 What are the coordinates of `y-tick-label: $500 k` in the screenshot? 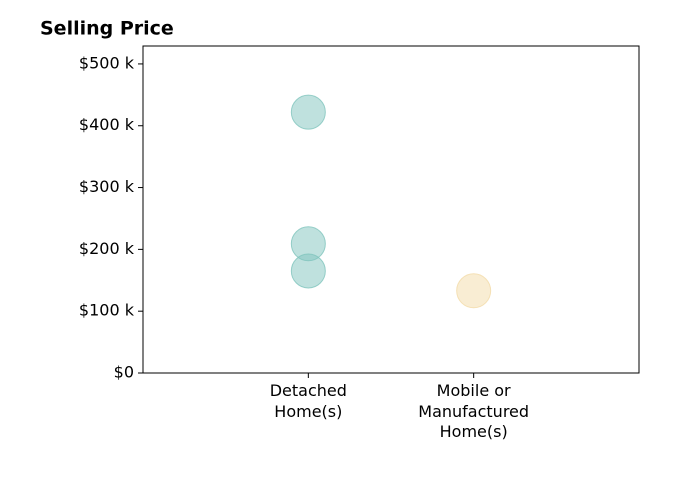 It's located at (107, 62).